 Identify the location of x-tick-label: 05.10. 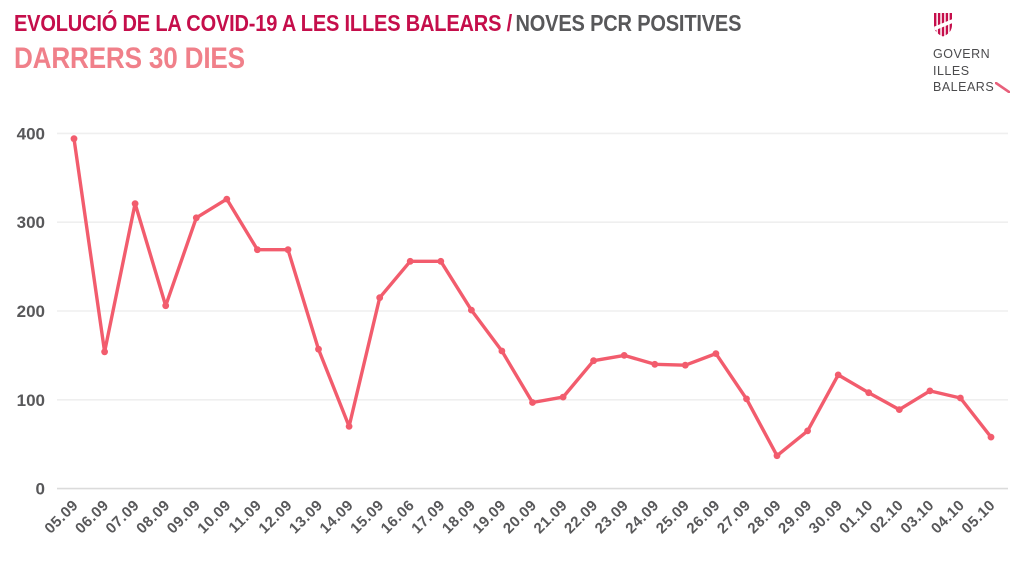
(978, 517).